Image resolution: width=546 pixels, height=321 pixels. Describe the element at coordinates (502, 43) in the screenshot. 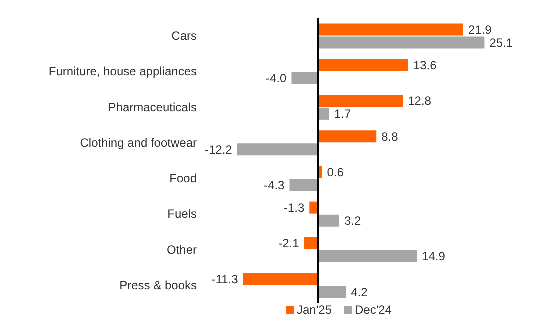

I see `data-label: 25.1` at that location.